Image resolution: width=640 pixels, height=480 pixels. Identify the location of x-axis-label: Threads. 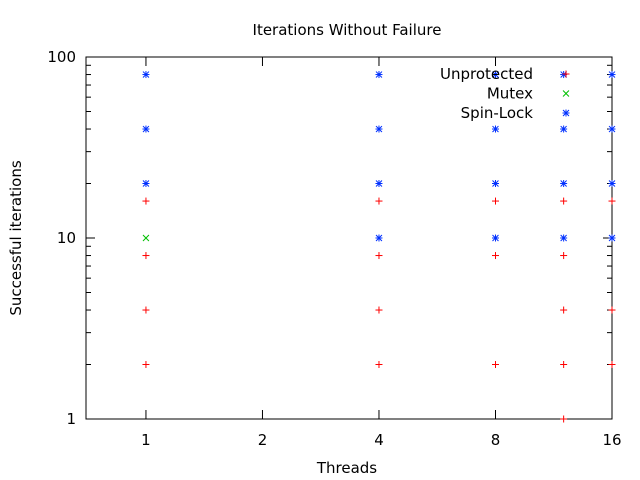
(346, 468).